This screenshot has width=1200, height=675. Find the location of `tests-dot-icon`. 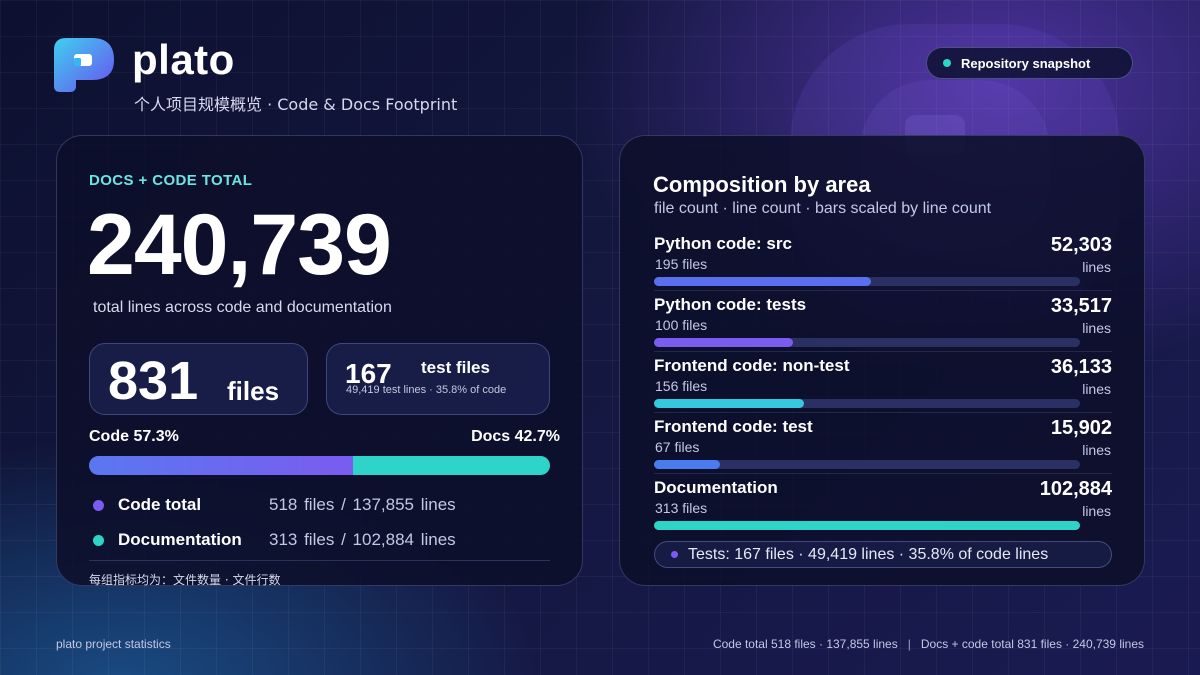

tests-dot-icon is located at coordinates (674, 554).